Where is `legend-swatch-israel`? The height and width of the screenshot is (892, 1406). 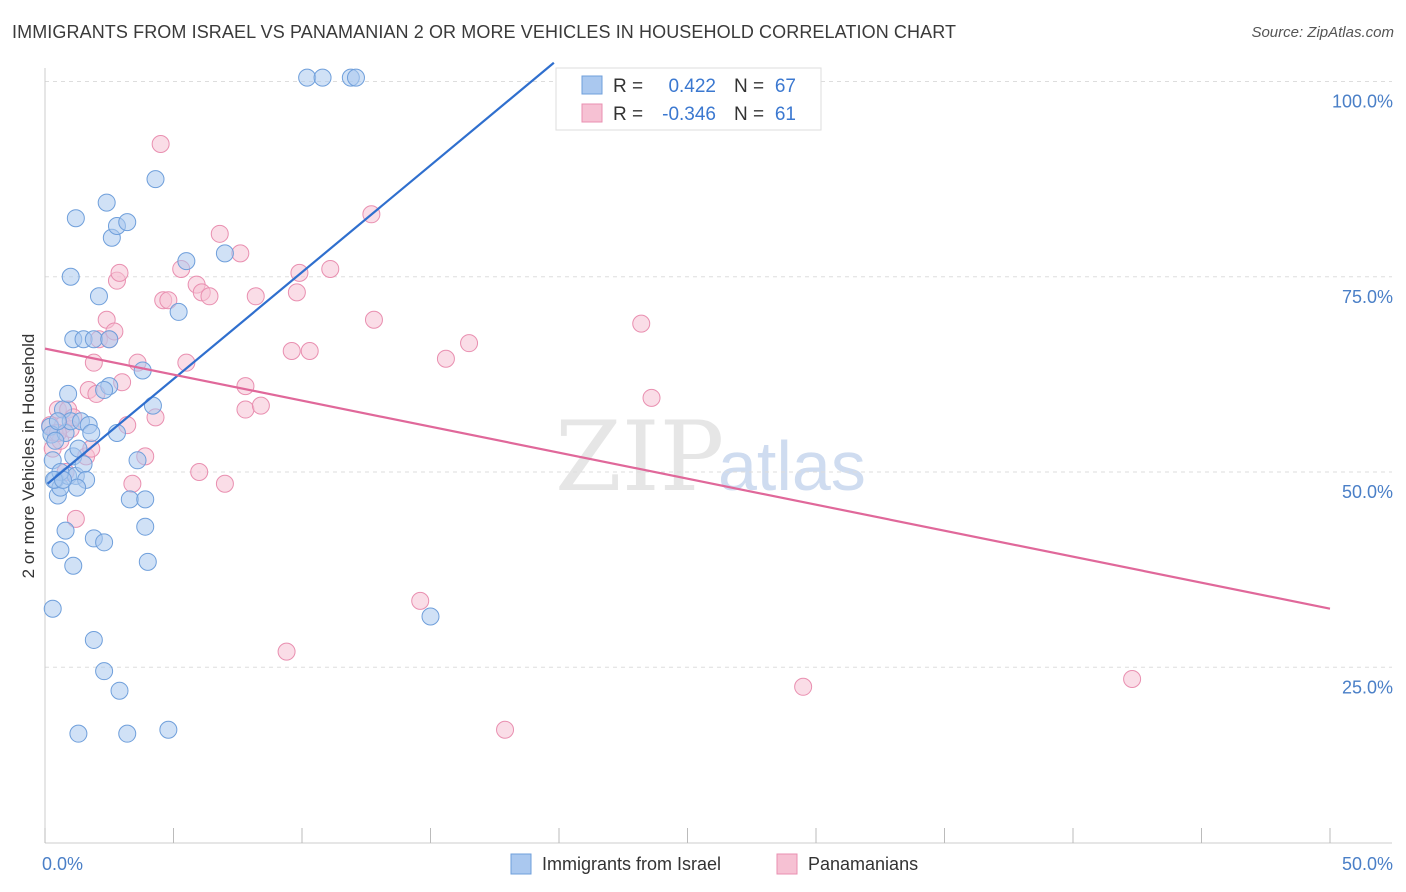 legend-swatch-israel is located at coordinates (521, 864).